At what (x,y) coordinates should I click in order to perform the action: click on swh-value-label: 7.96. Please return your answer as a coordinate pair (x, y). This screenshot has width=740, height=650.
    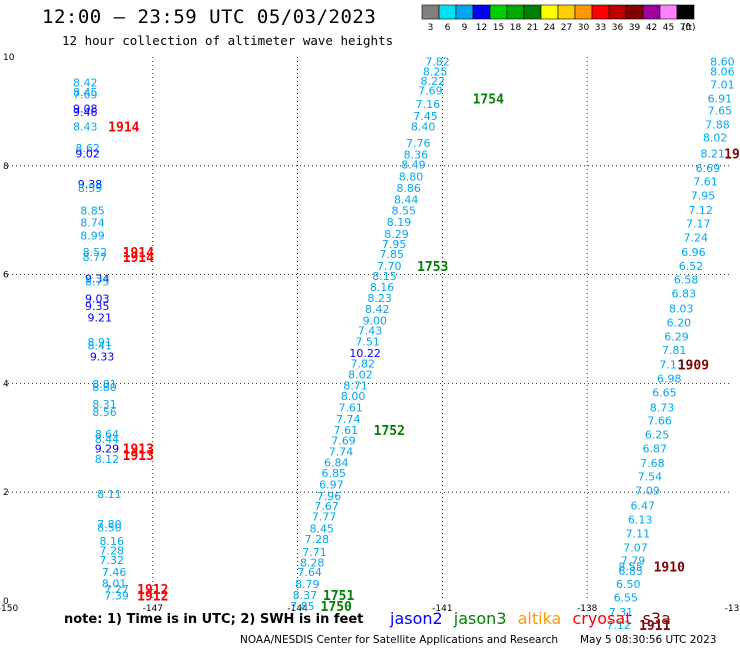
    Looking at the image, I should click on (329, 496).